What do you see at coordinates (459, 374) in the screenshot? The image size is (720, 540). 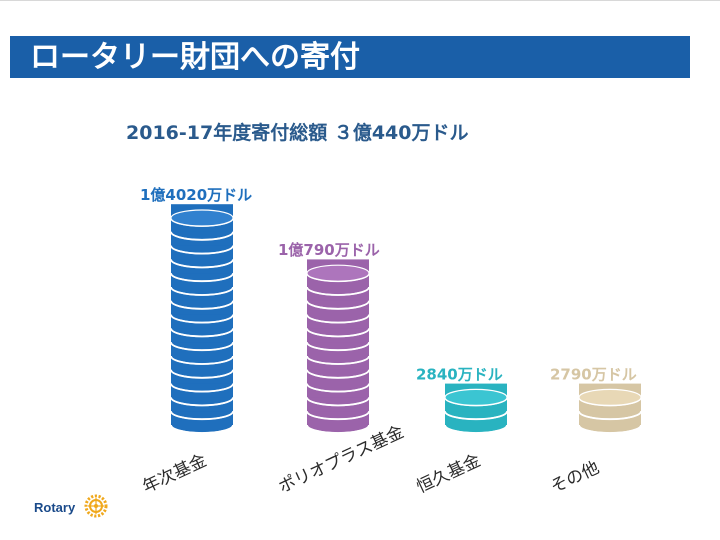 I see `data-label-3: 2840万ドル` at bounding box center [459, 374].